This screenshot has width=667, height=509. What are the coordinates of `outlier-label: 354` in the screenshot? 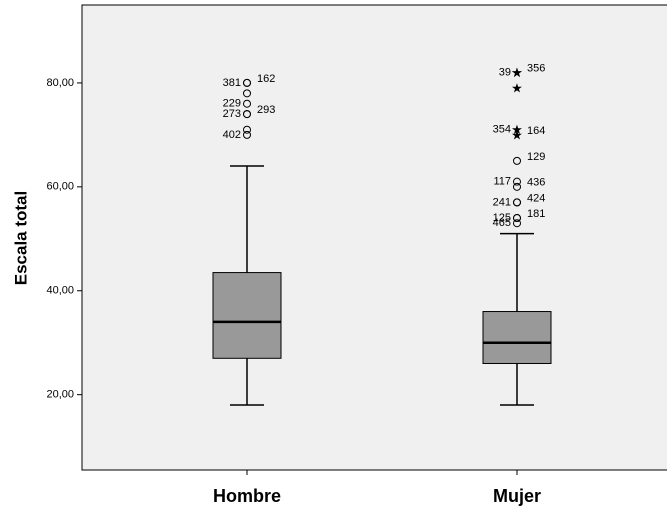 It's located at (502, 130).